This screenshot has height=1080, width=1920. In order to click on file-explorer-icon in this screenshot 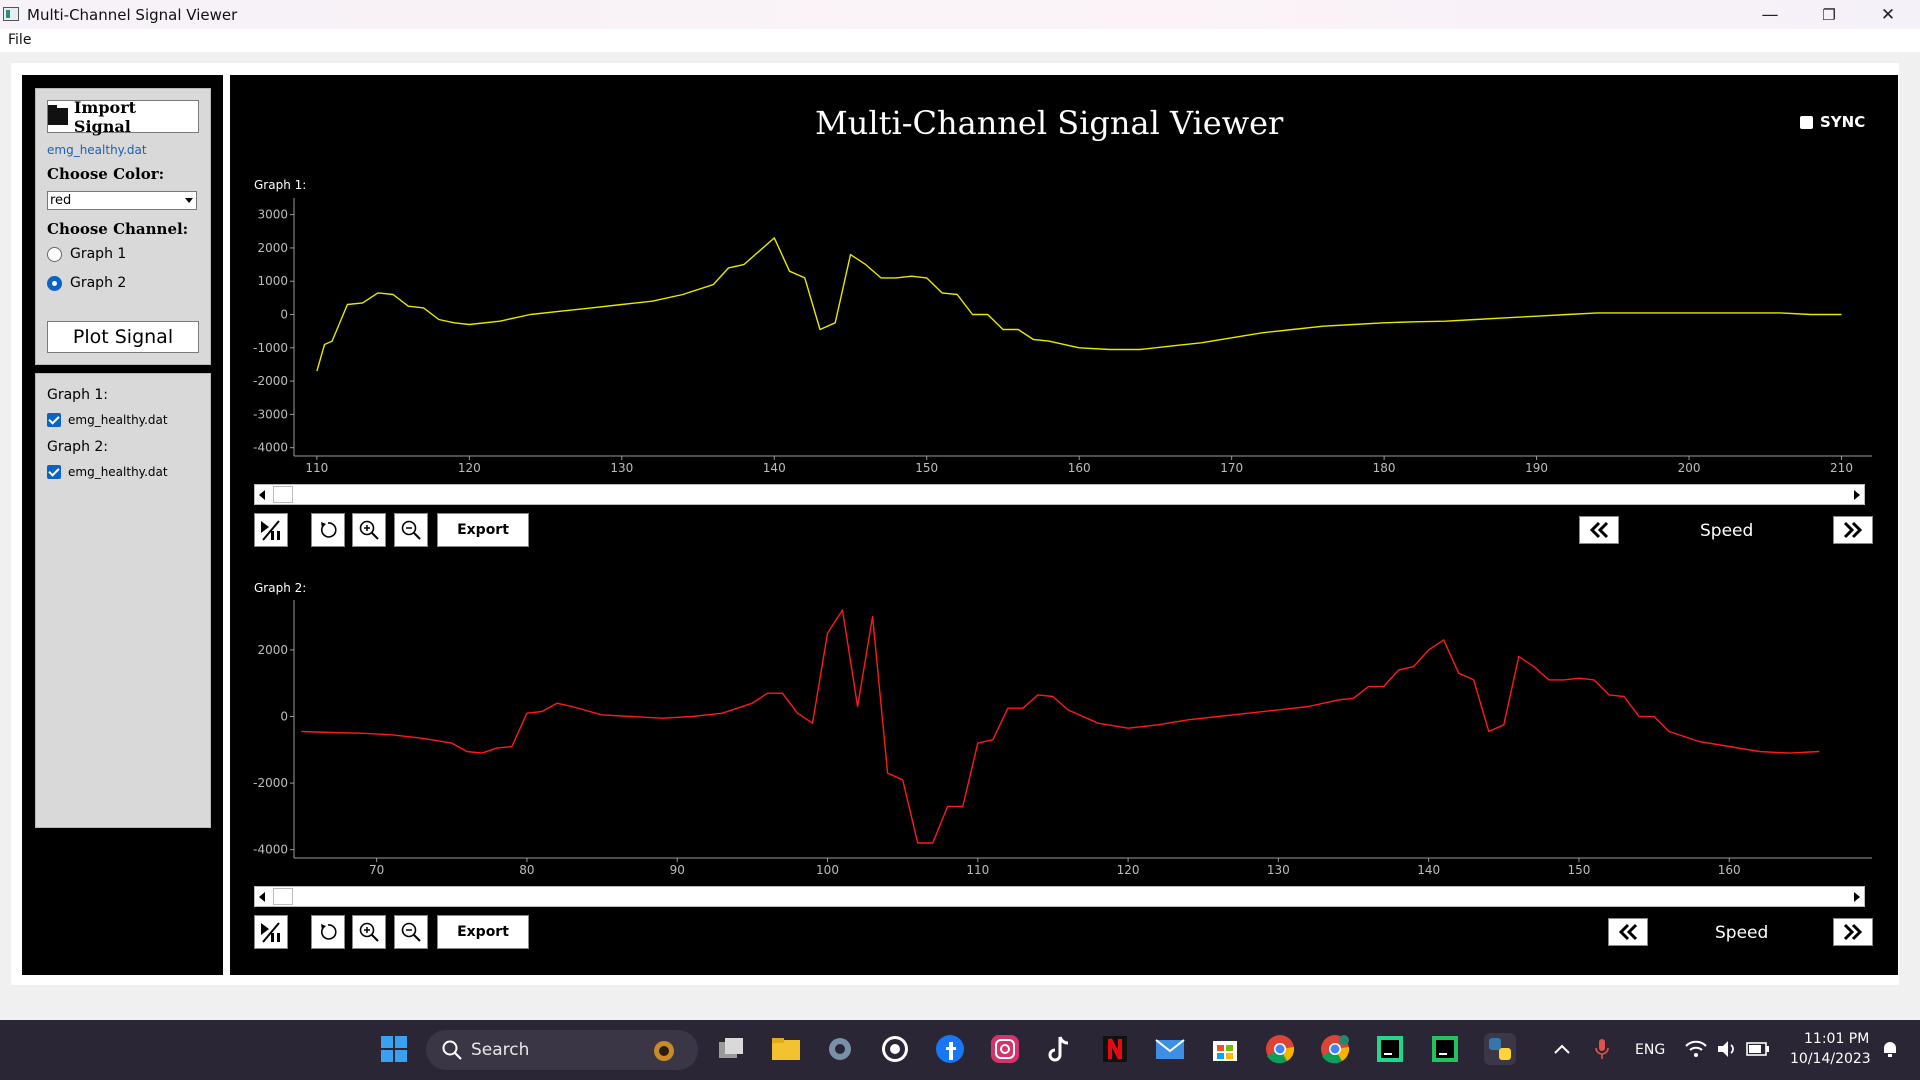, I will do `click(786, 1049)`.